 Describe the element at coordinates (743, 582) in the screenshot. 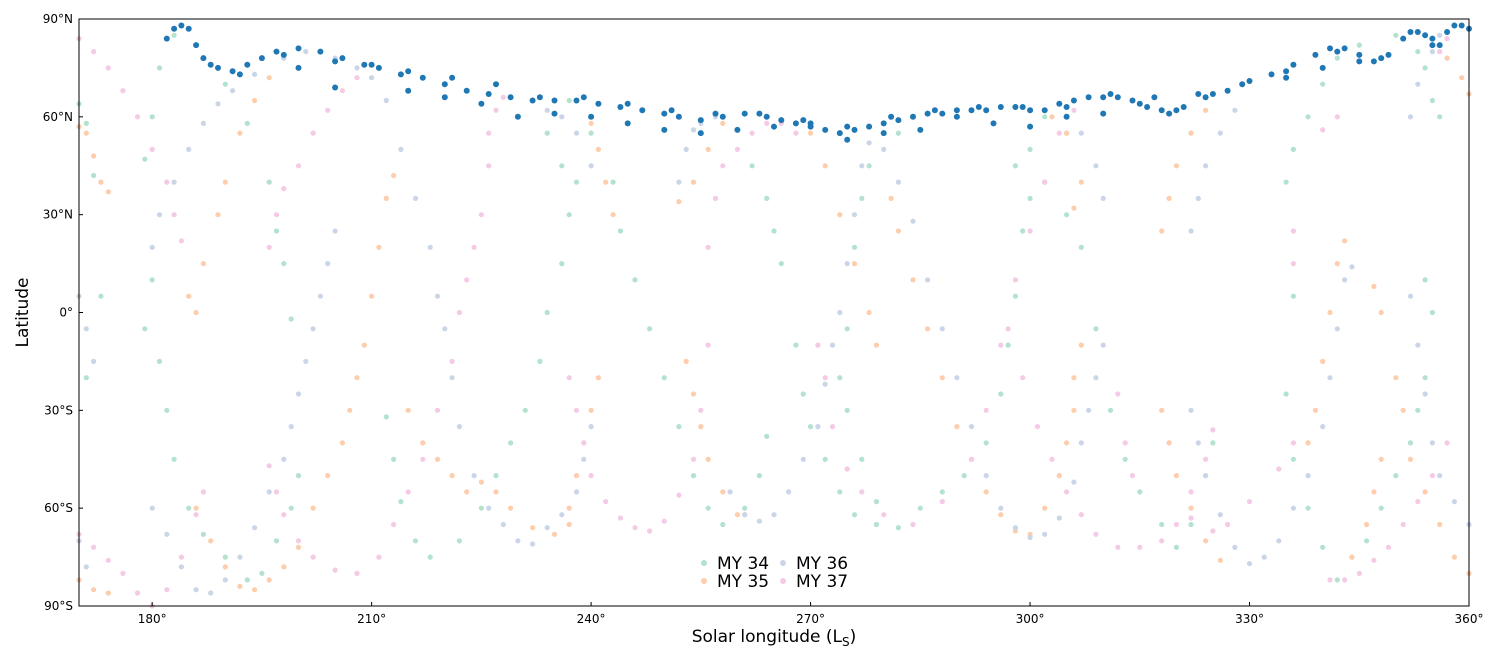

I see `legend-label: MY 35` at that location.